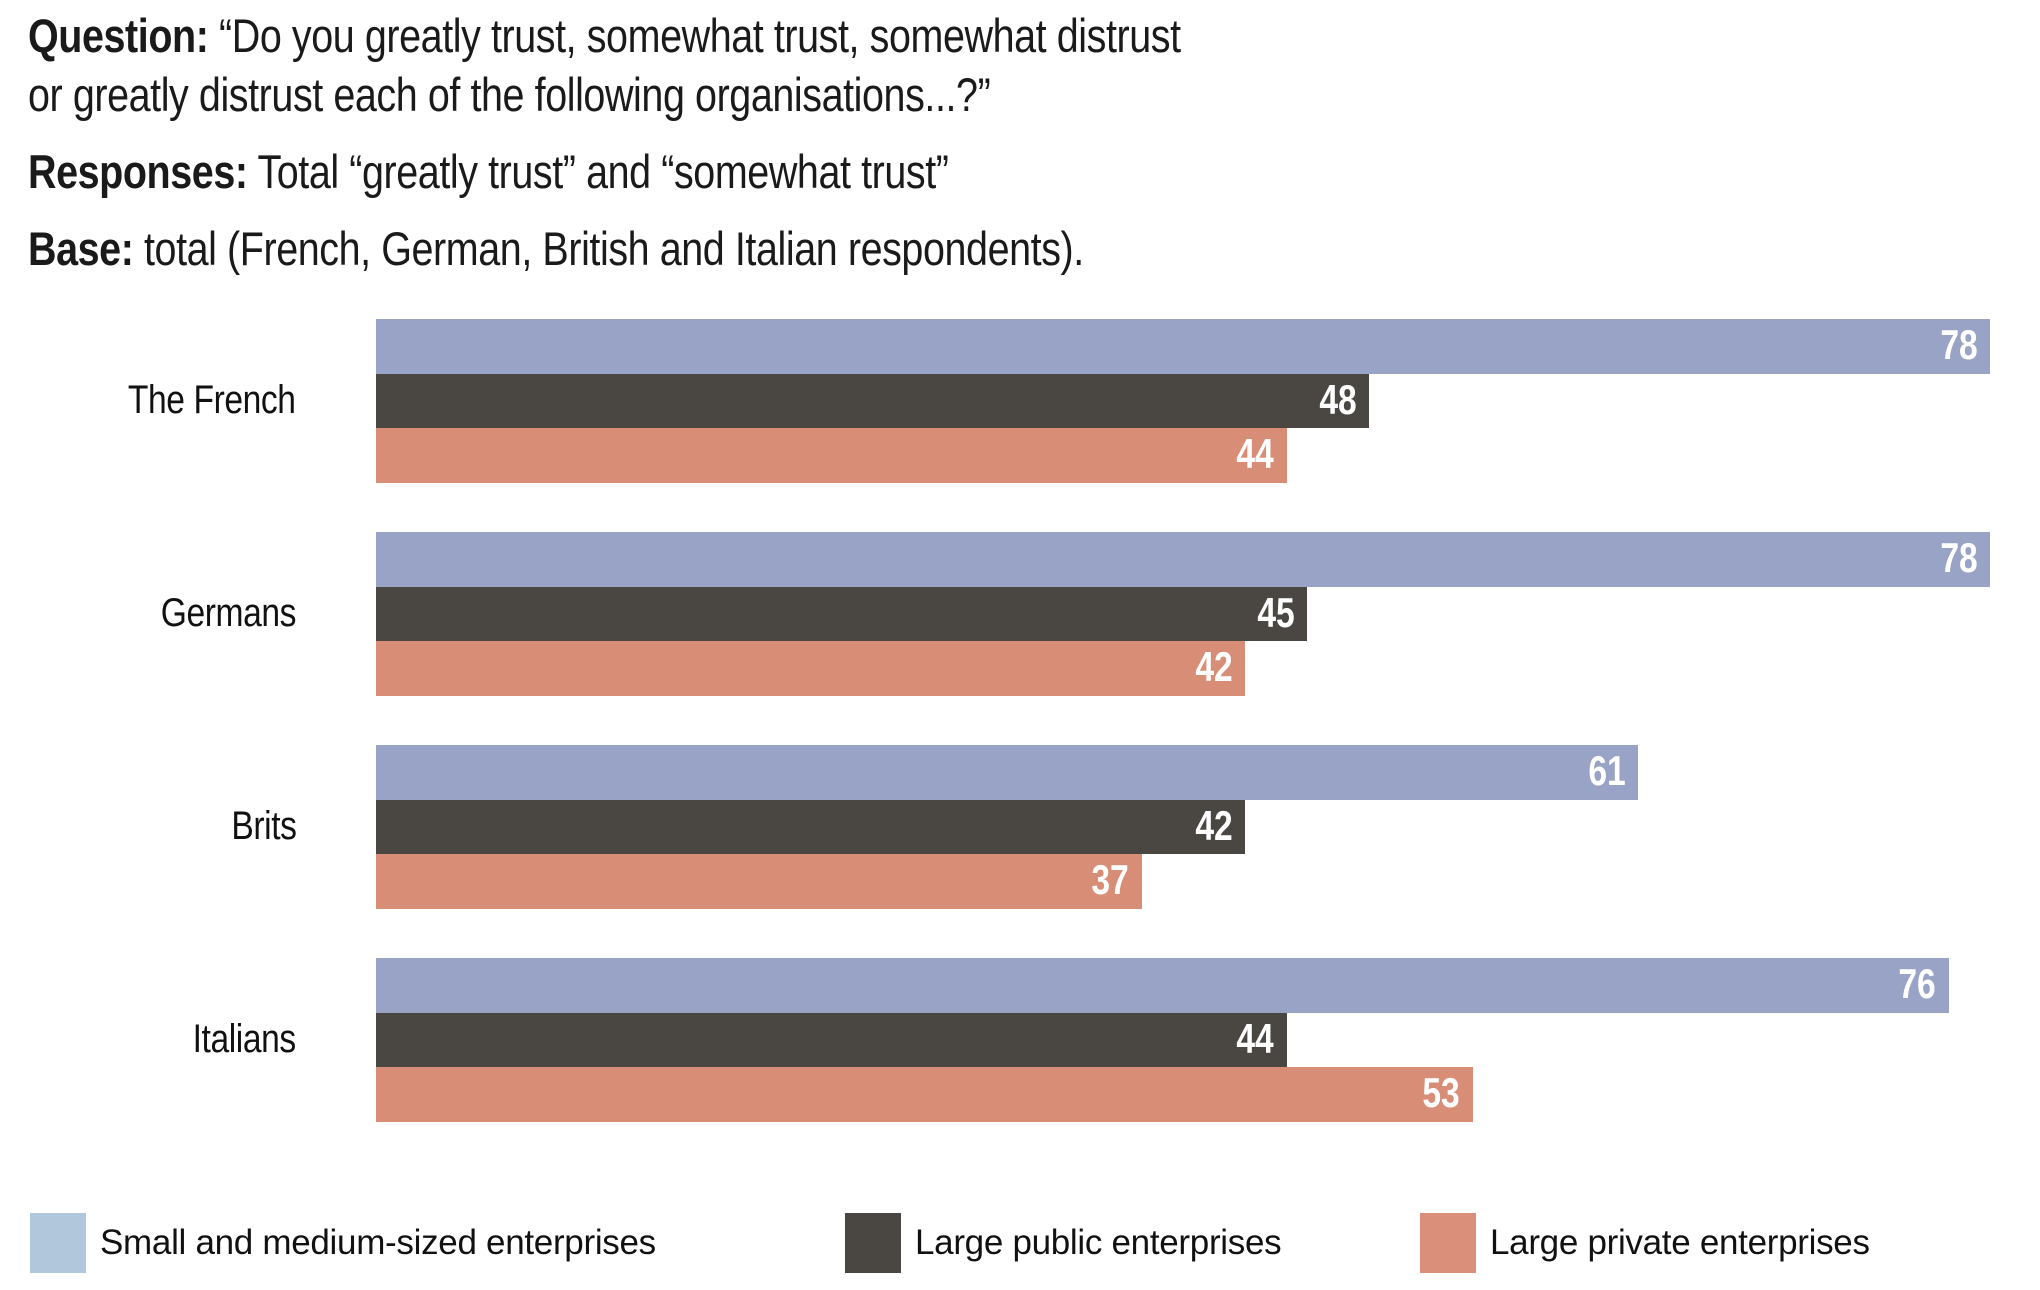 This screenshot has height=1290, width=2040. Describe the element at coordinates (138, 171) in the screenshot. I see `responses-label: Responses:` at that location.